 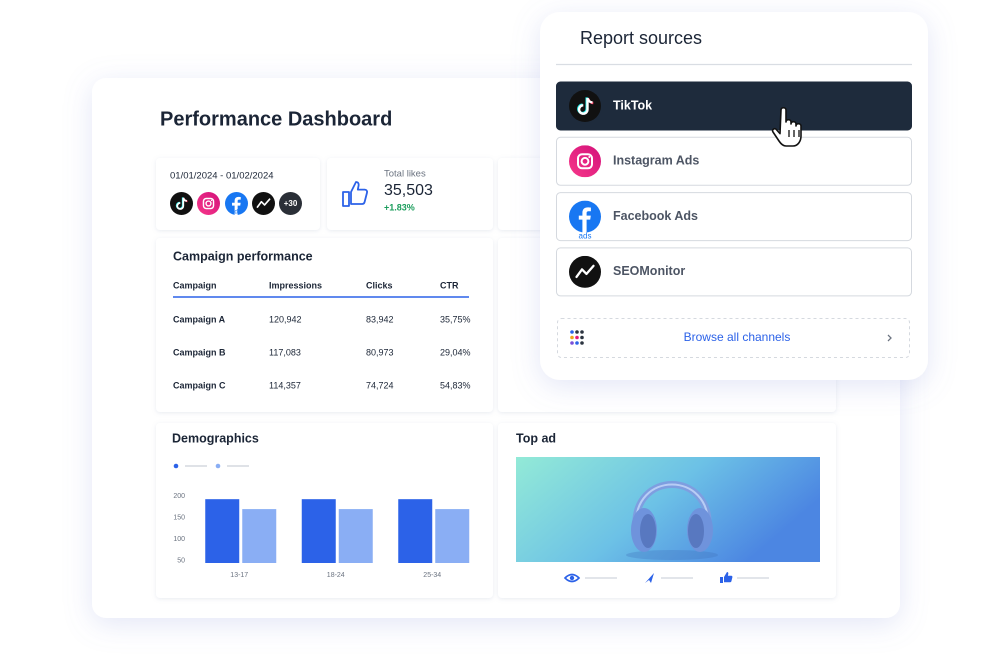 I want to click on chevron, so click(x=889, y=338).